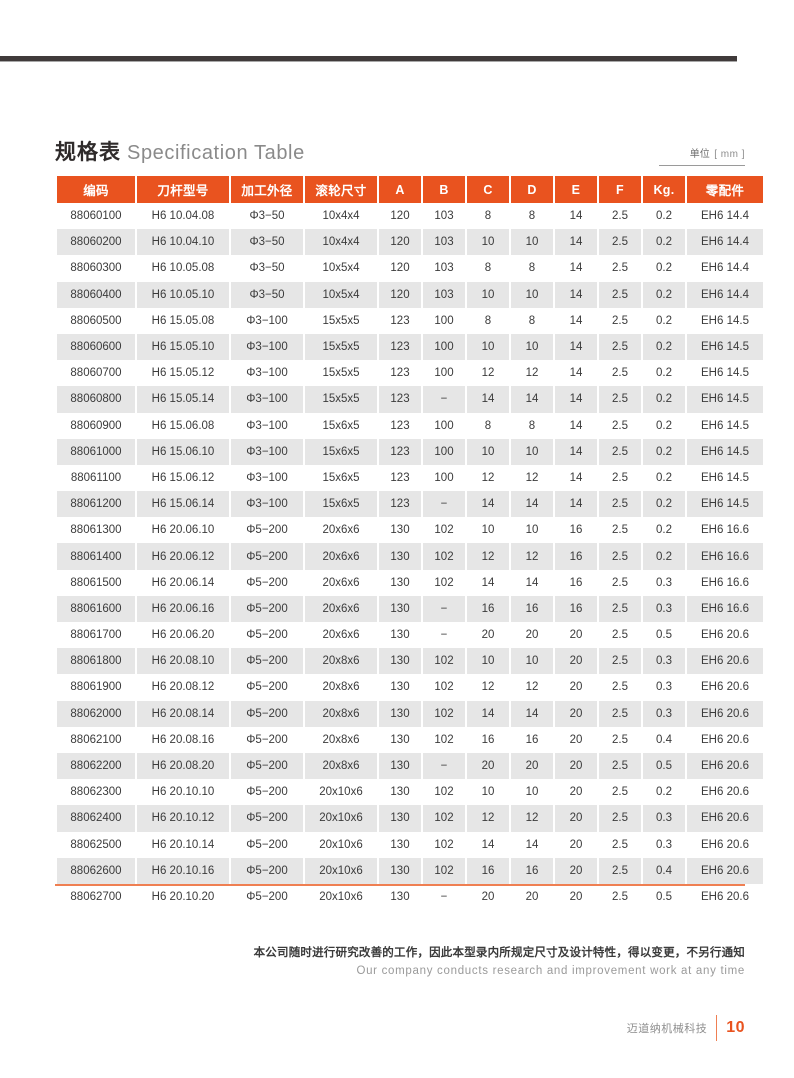  Describe the element at coordinates (216, 153) in the screenshot. I see `page-title-en: Specification Table` at that location.